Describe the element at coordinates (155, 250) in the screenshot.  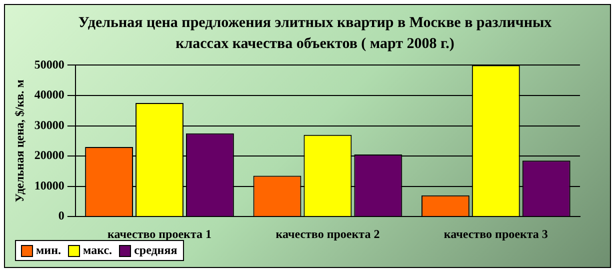
I see `legend-label: средняя` at that location.